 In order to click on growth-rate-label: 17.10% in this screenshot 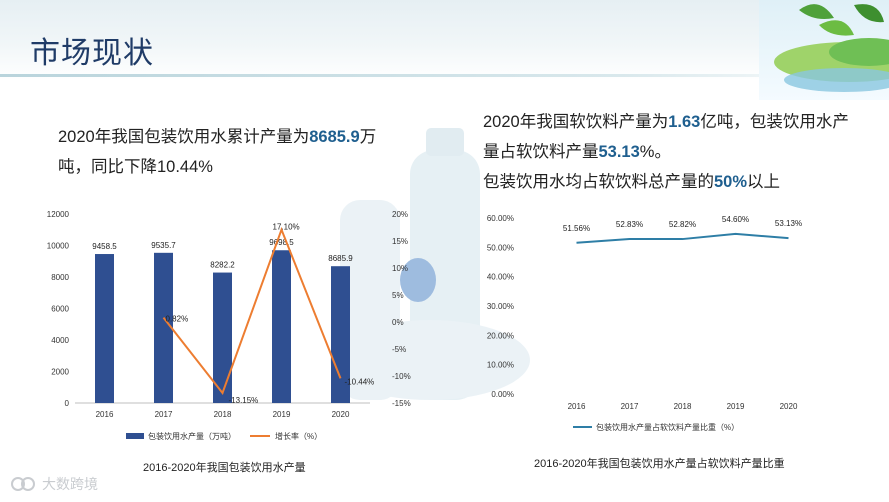, I will do `click(286, 227)`.